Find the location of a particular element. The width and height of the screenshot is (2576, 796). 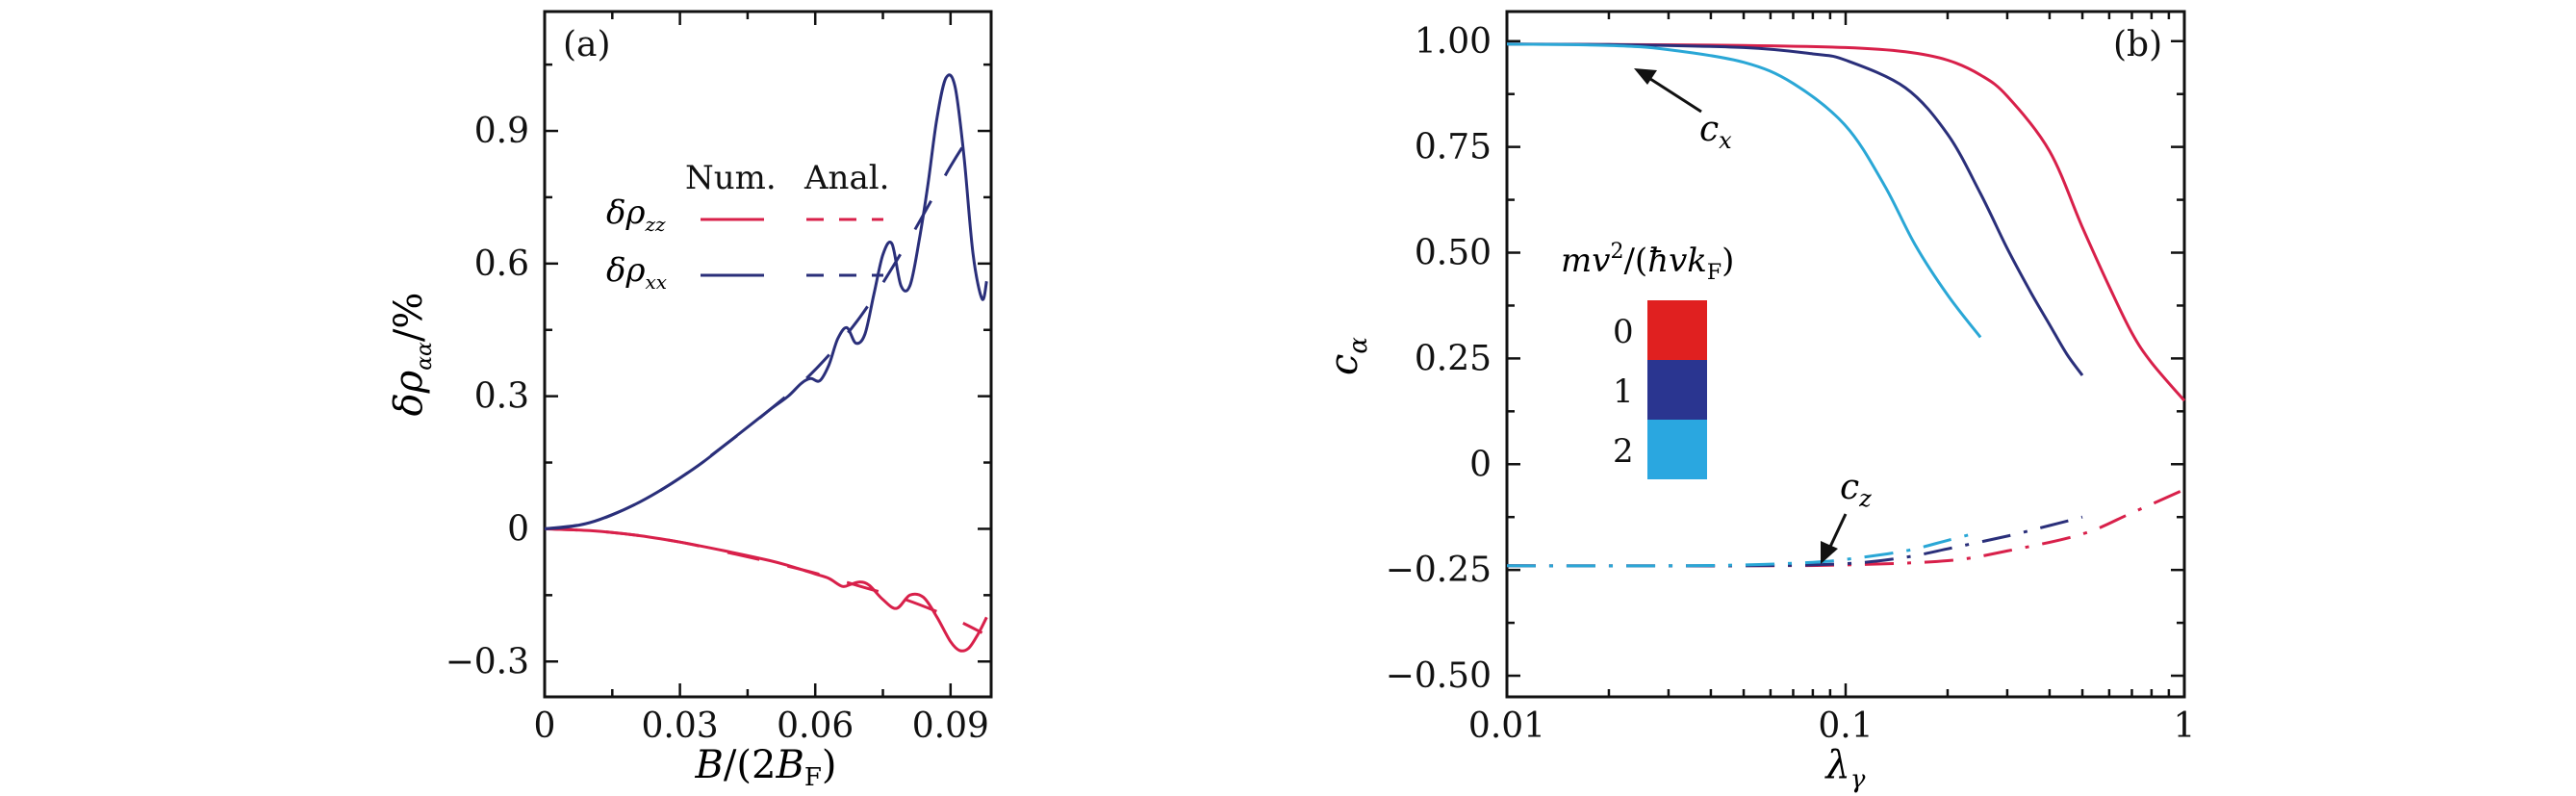

x-tick-label: 0.03 is located at coordinates (680, 726).